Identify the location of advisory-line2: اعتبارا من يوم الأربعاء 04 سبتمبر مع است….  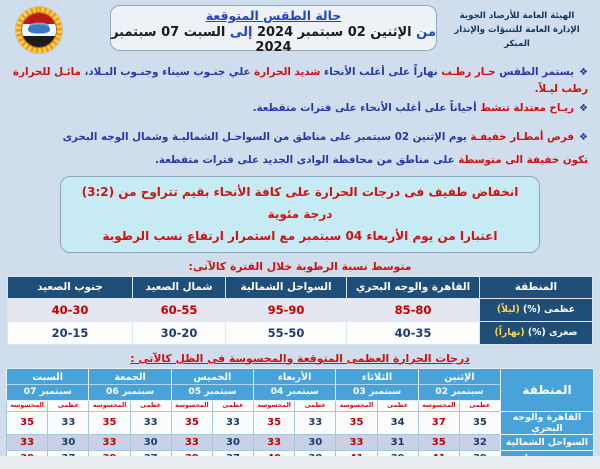
(300, 236).